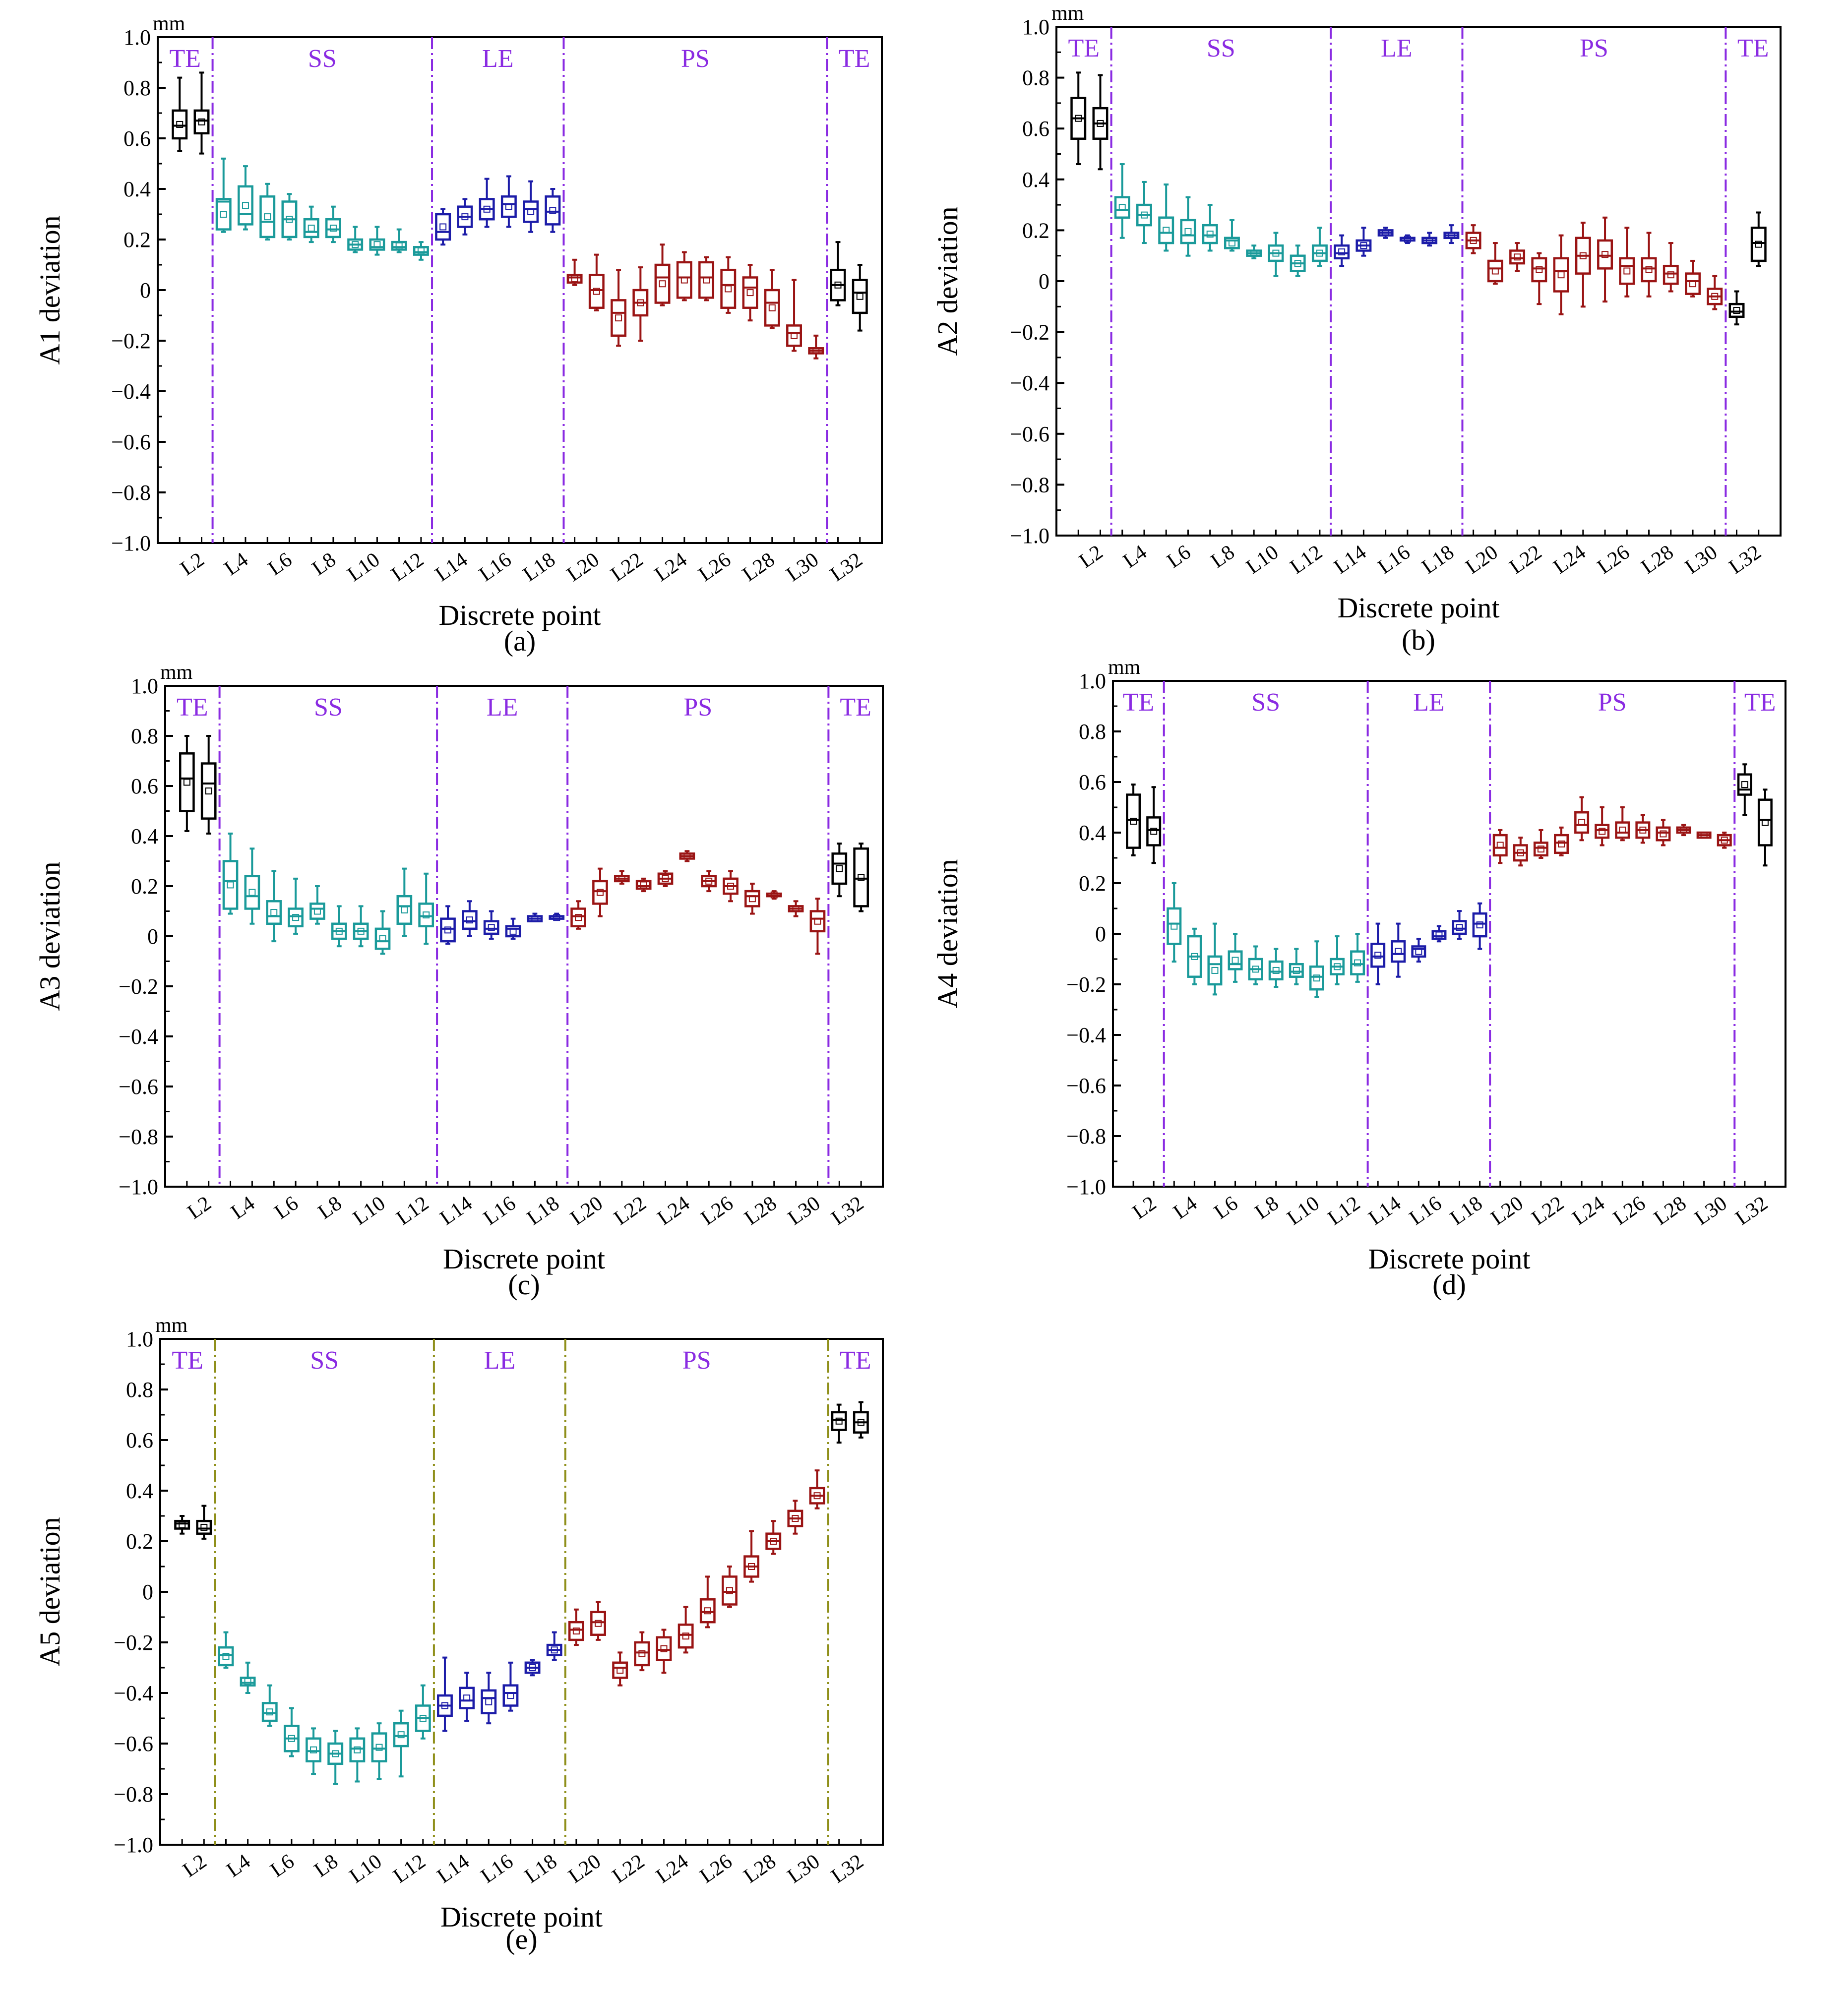  I want to click on plot-frame, so click(524, 937).